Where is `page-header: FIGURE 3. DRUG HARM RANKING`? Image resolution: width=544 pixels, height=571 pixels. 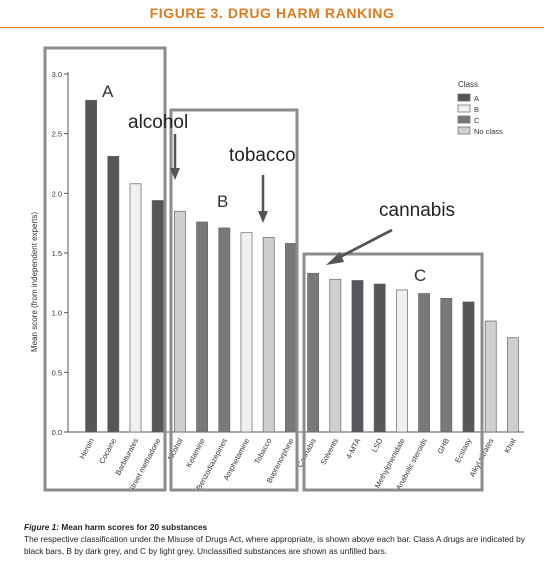
page-header: FIGURE 3. DRUG HARM RANKING is located at coordinates (272, 17).